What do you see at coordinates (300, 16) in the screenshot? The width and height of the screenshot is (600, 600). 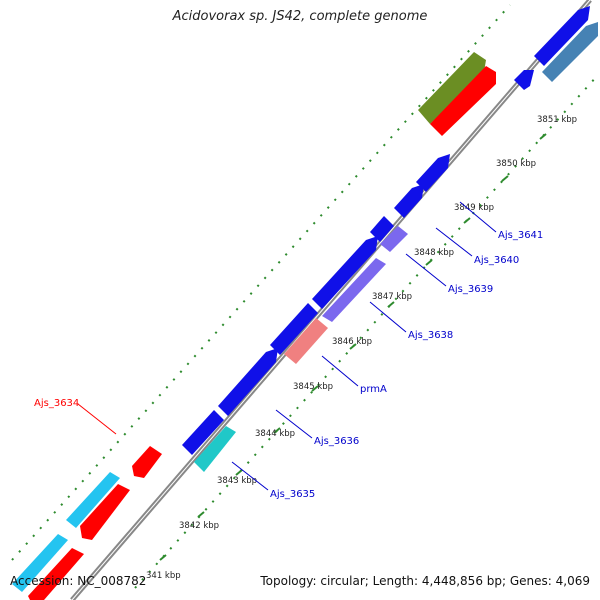 I see `map-title: Acidovorax sp. JS42, complete genome` at bounding box center [300, 16].